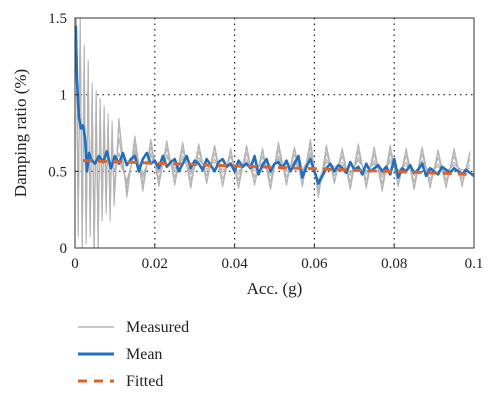 The height and width of the screenshot is (406, 500). Describe the element at coordinates (20, 133) in the screenshot. I see `y-axis-title: Damping ratio (%)` at that location.